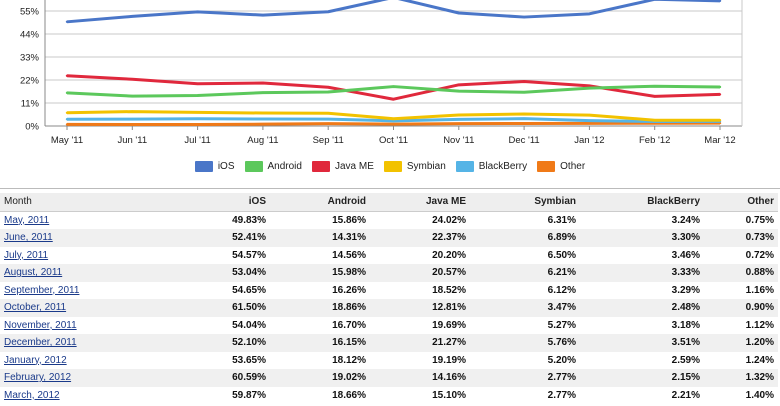 The height and width of the screenshot is (406, 780). I want to click on table-cell: 3.30%, so click(685, 238).